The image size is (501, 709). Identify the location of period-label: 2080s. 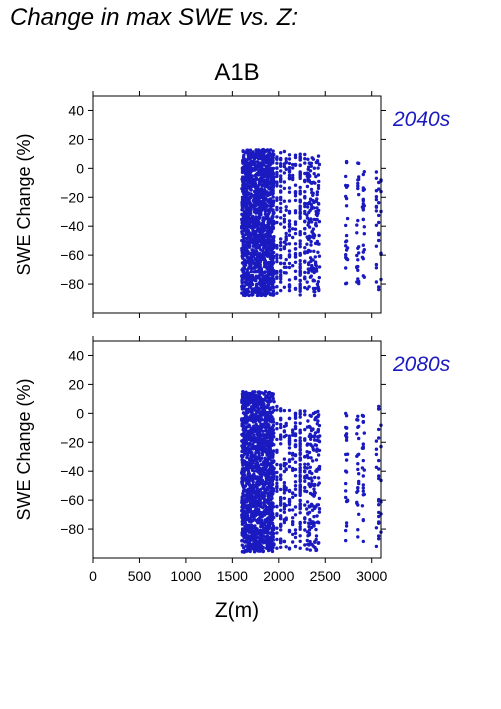
(421, 364).